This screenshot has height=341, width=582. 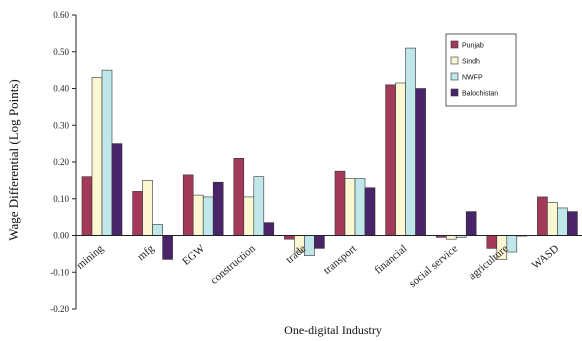 What do you see at coordinates (340, 203) in the screenshot?
I see `bar-punjab-transport` at bounding box center [340, 203].